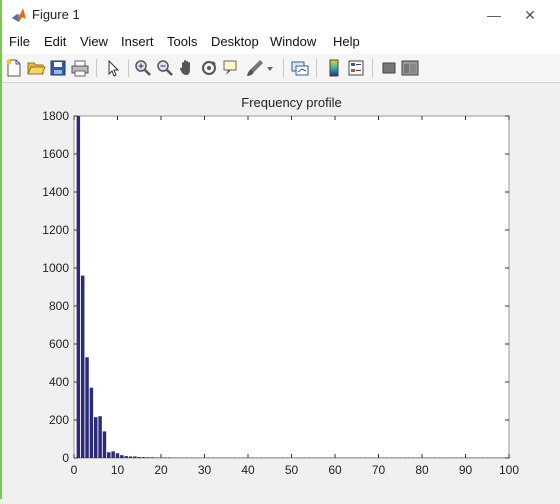 This screenshot has height=504, width=560. Describe the element at coordinates (55, 268) in the screenshot. I see `y-tick-label: 1000` at that location.